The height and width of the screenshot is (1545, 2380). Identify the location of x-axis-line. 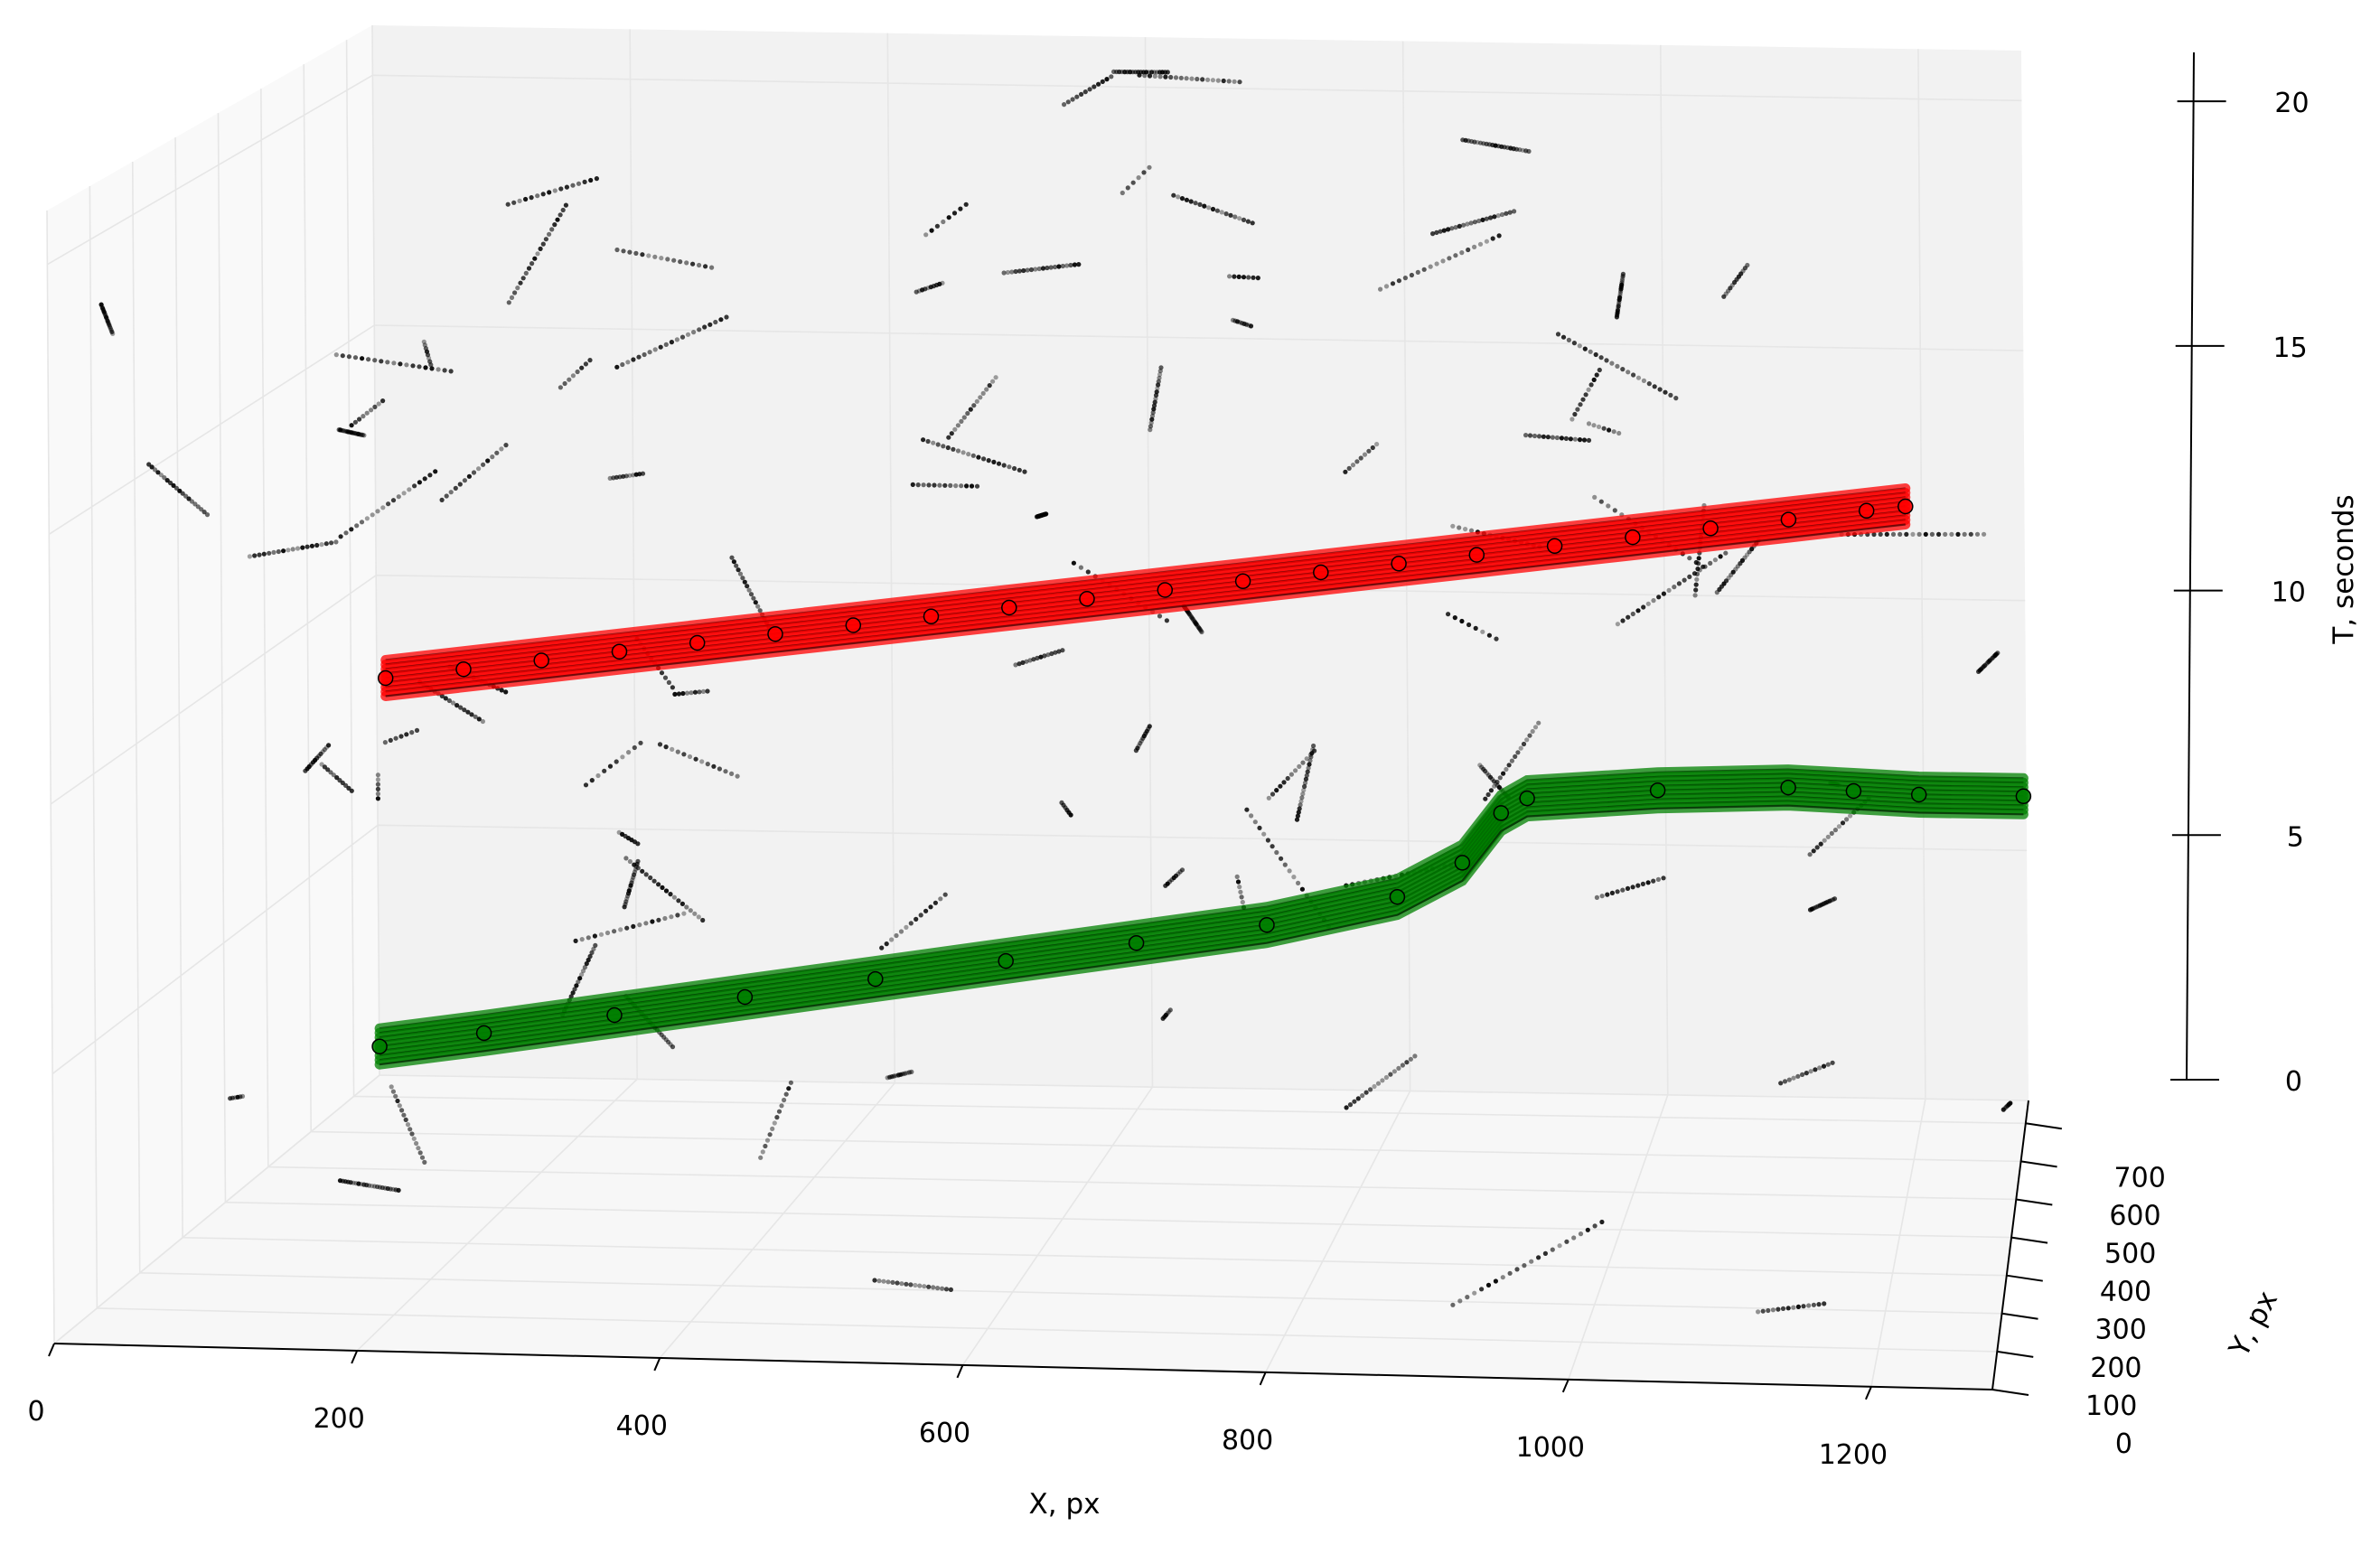
(1023, 1366).